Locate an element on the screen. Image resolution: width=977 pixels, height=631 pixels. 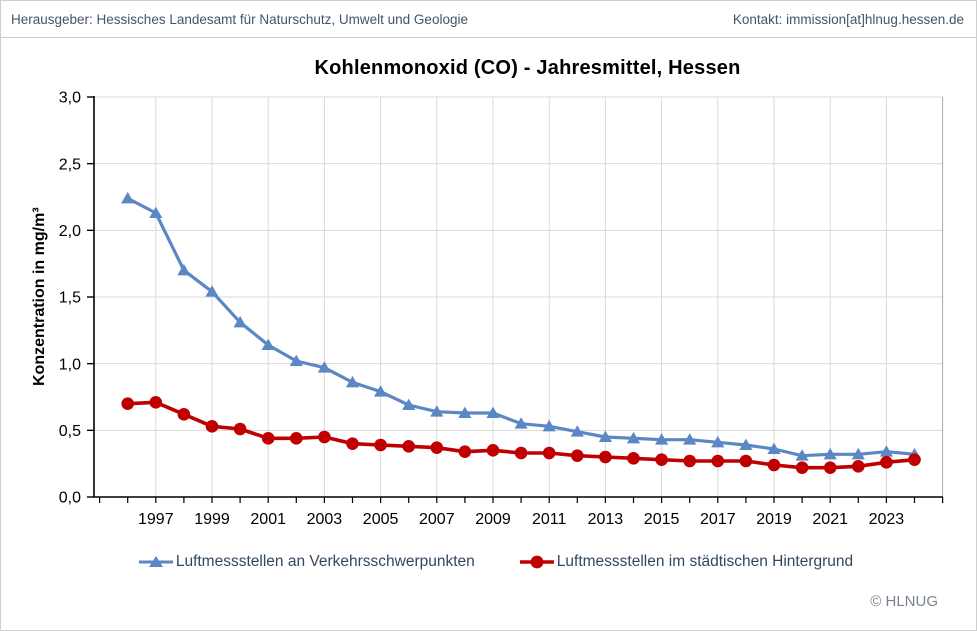
legend-item-traffic: Luftmessstellen an Verkehrsschwerpunkten is located at coordinates (306, 562).